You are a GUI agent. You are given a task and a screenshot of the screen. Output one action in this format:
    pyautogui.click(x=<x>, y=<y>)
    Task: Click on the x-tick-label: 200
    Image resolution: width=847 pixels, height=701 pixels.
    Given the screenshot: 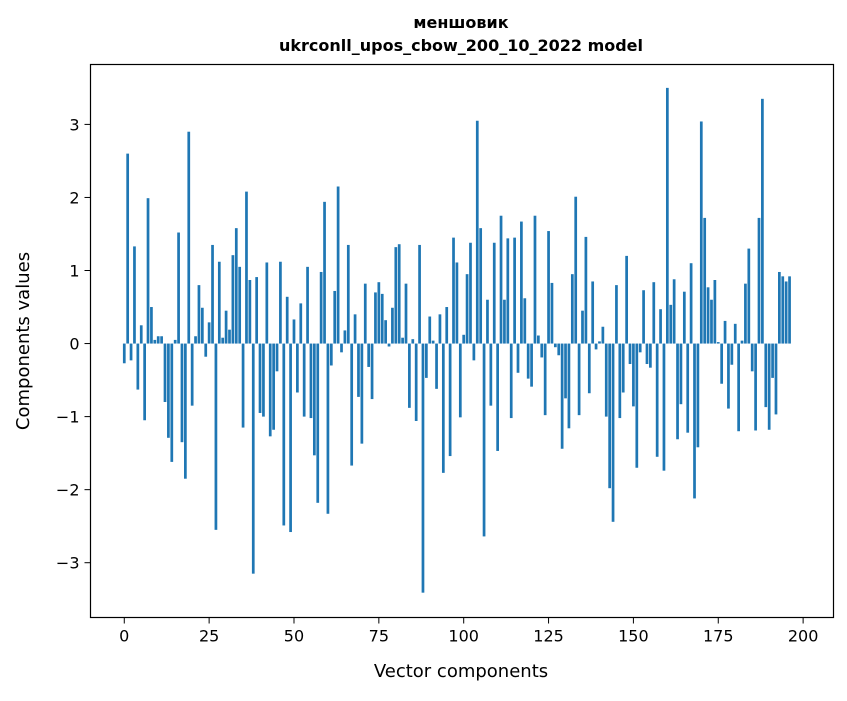 What is the action you would take?
    pyautogui.click(x=803, y=636)
    